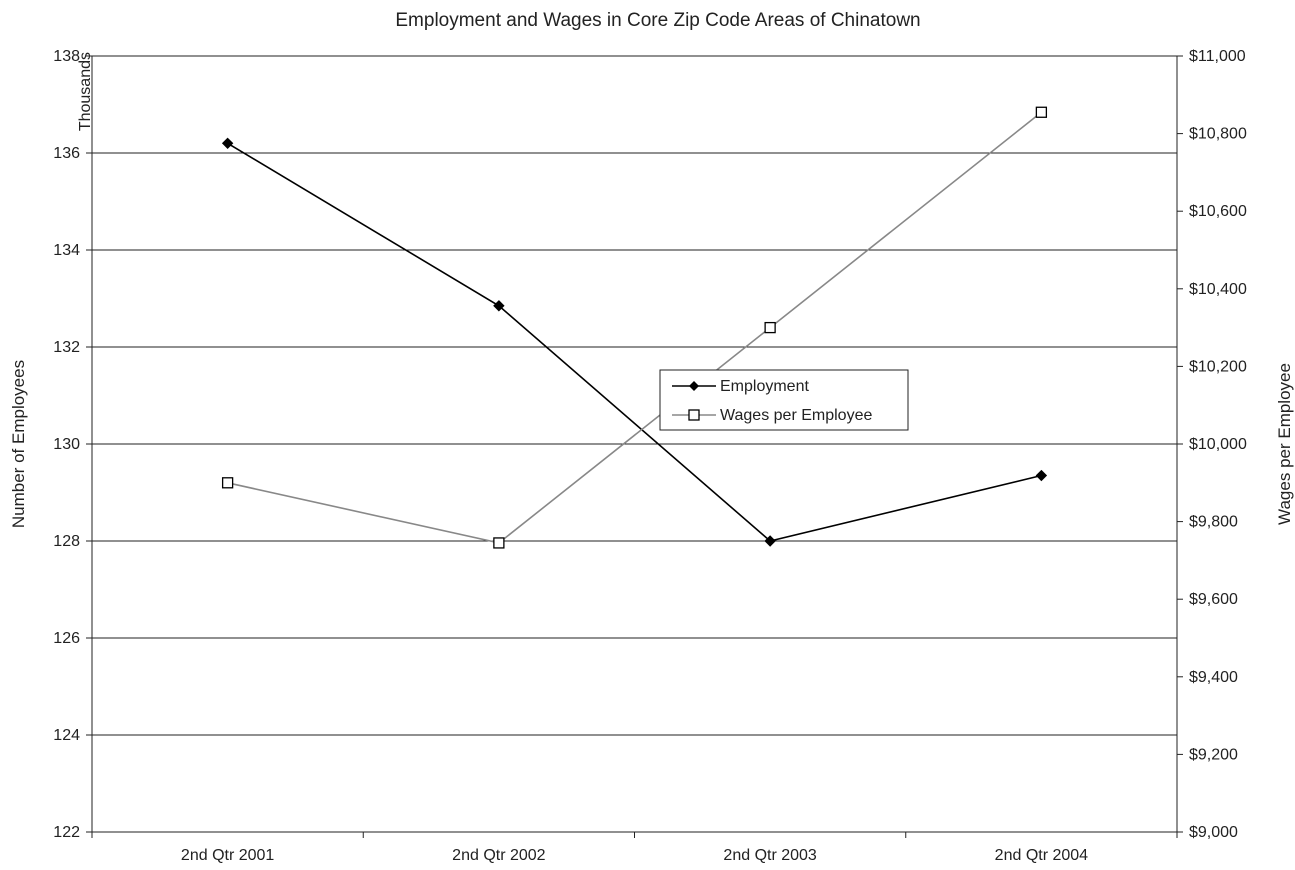  I want to click on right-tick-label: $10,000, so click(1218, 444).